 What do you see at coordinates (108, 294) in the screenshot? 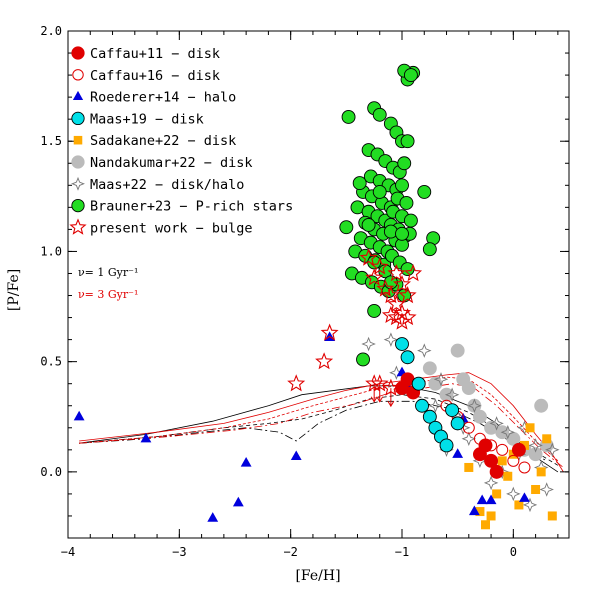
I see `annotation-nu-3: ν= 3 Gyr⁻¹` at bounding box center [108, 294].